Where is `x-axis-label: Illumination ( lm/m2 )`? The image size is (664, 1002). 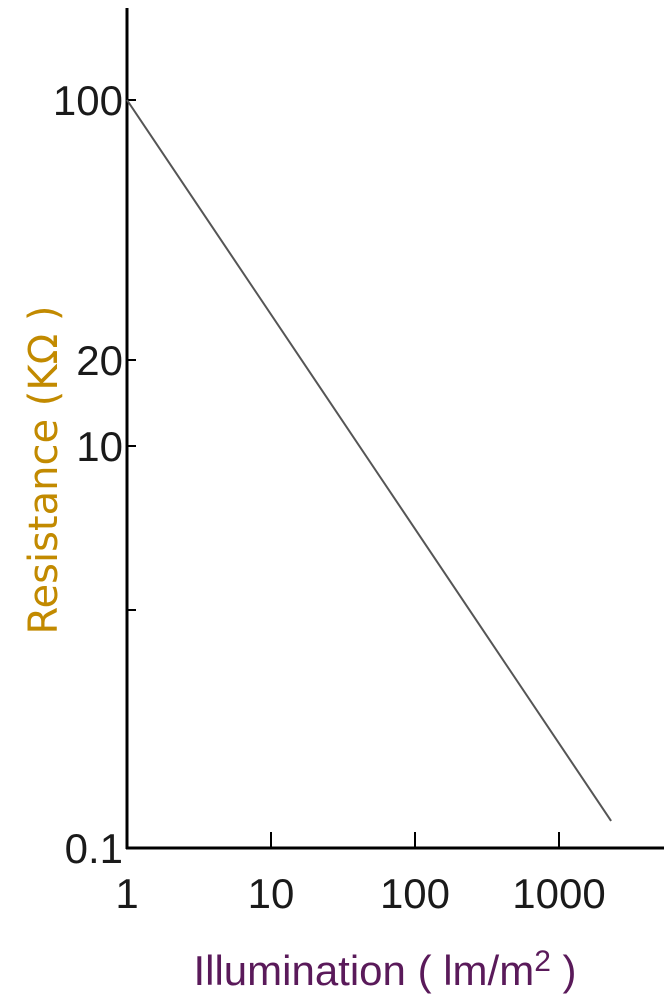 x-axis-label: Illumination ( lm/m2 ) is located at coordinates (384, 969).